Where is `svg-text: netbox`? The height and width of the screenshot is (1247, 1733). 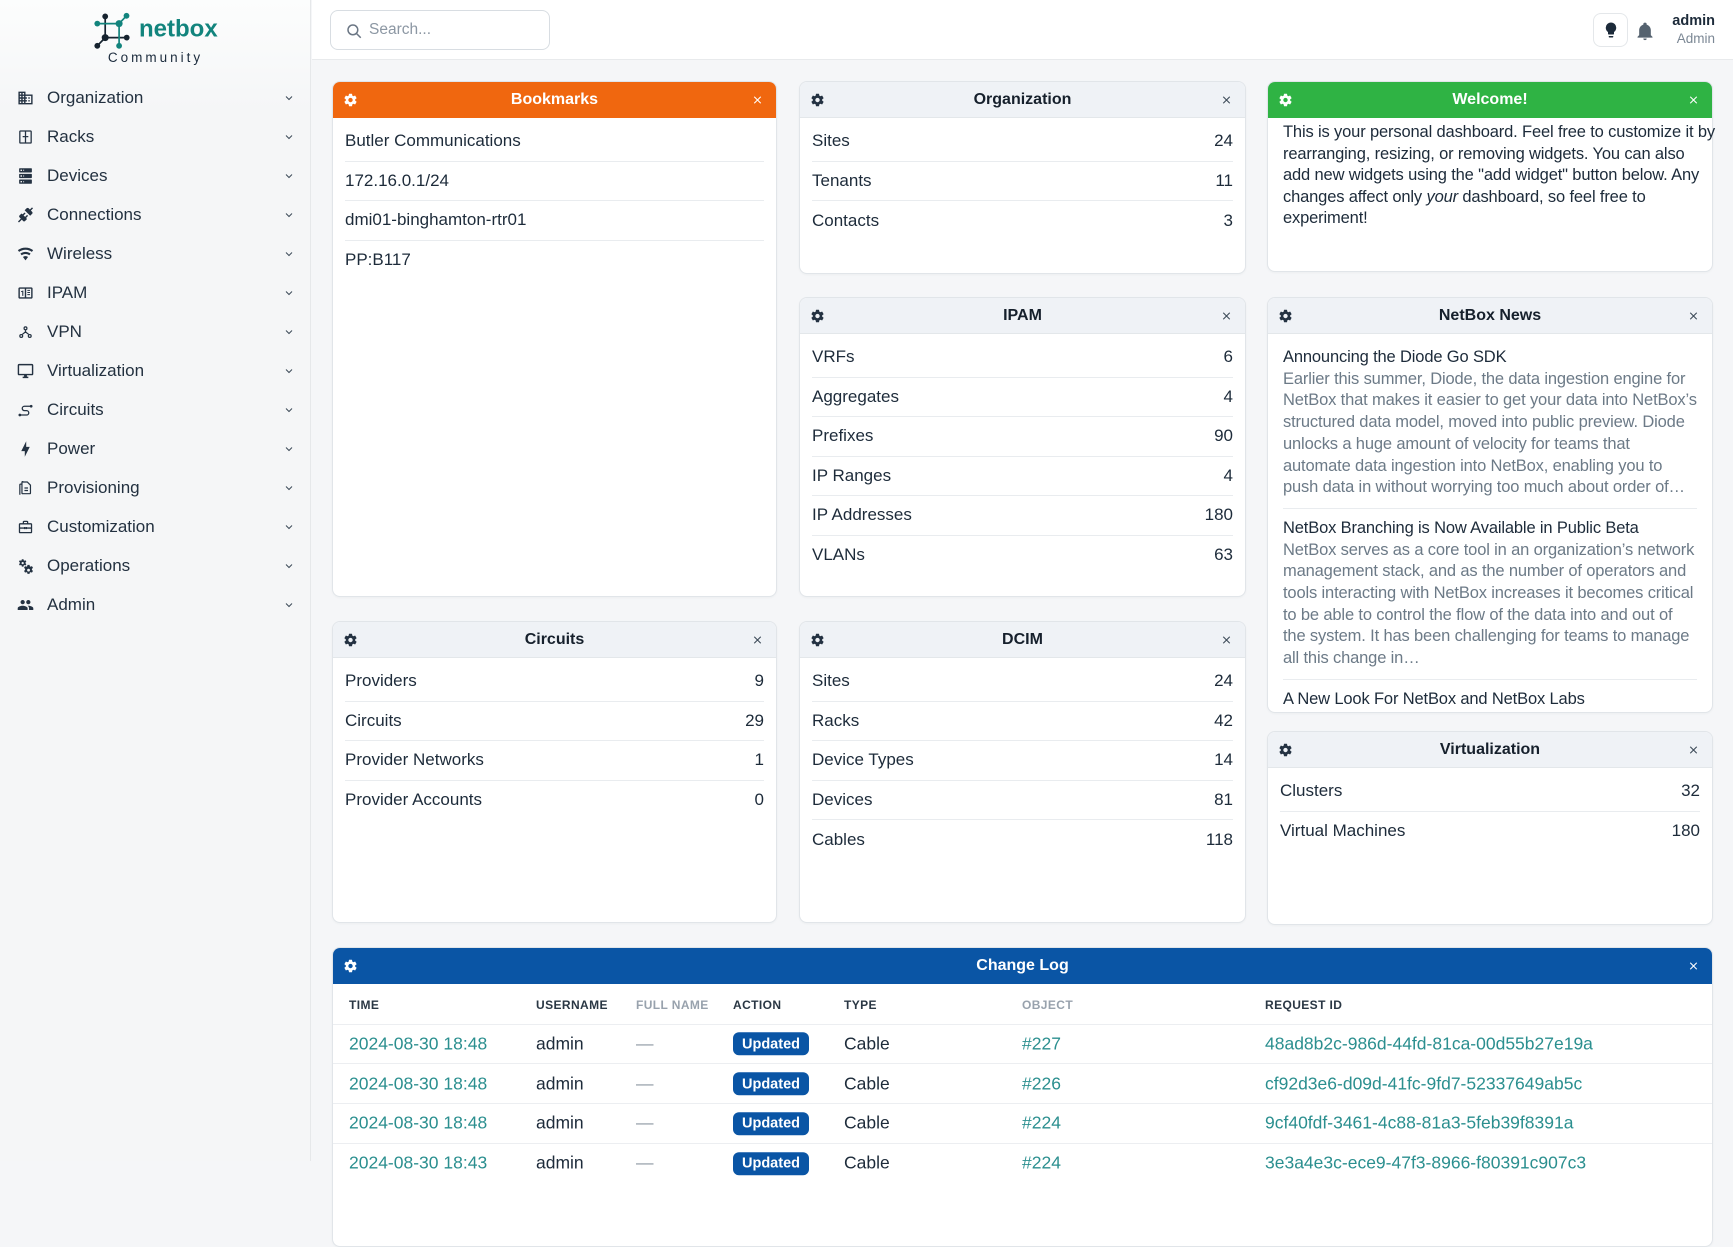 svg-text: netbox is located at coordinates (178, 29).